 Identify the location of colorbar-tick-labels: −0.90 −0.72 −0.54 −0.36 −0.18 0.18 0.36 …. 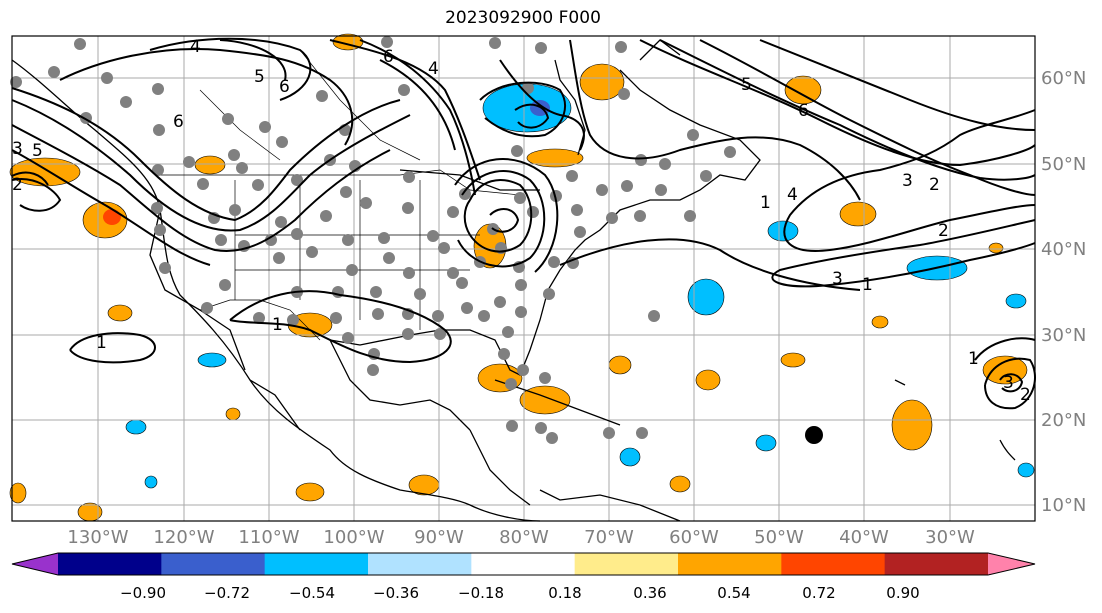
(520, 593).